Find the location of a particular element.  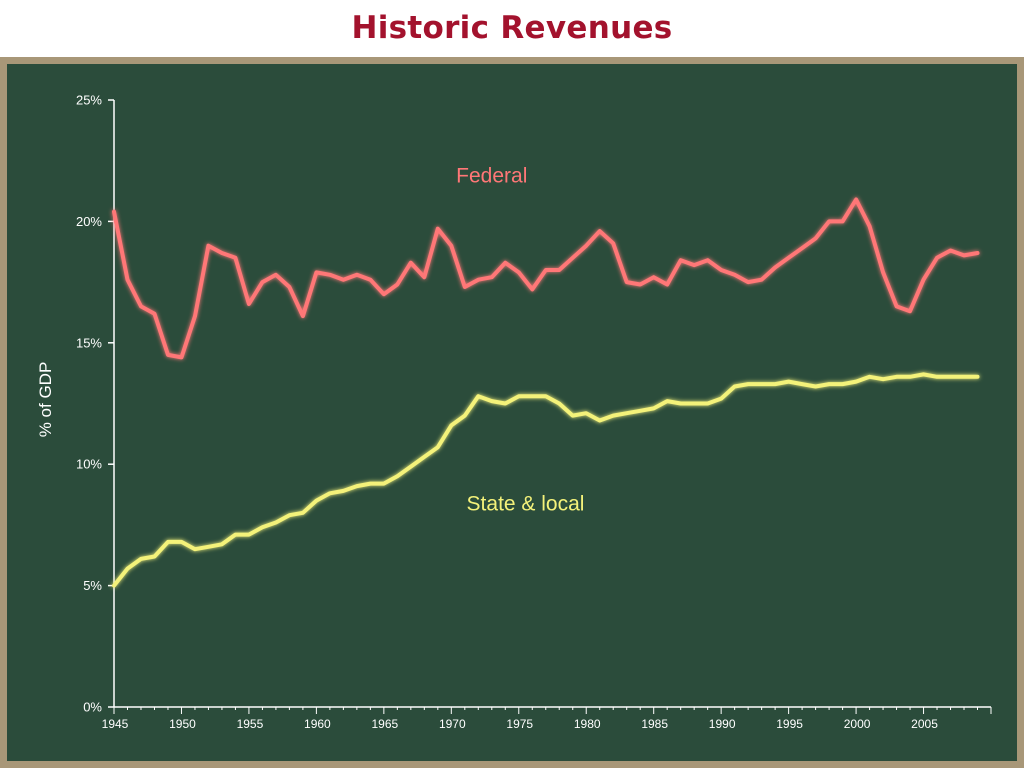

federal-series-label: Federal is located at coordinates (491, 176).